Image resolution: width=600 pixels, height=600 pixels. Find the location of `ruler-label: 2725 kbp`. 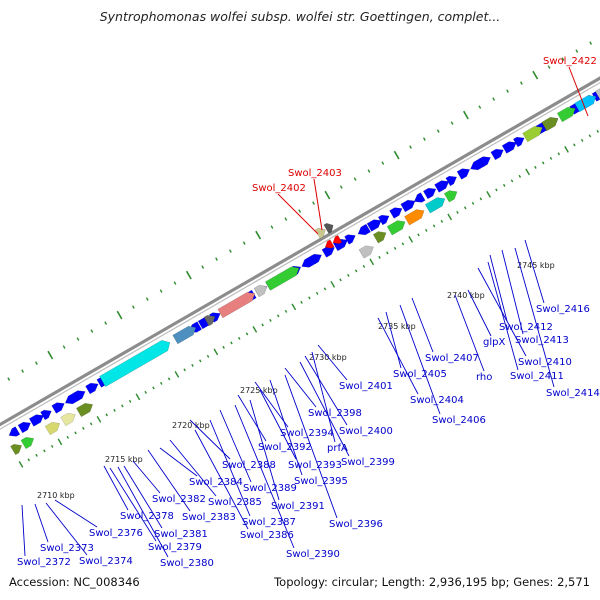

ruler-label: 2725 kbp is located at coordinates (259, 390).